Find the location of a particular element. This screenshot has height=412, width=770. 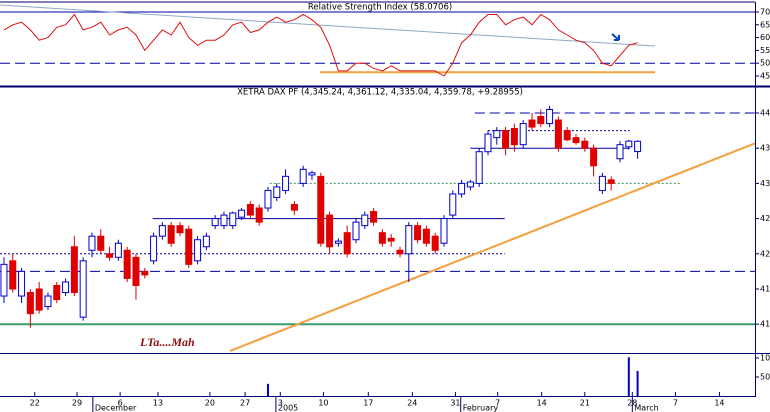

arrow is located at coordinates (615, 37).